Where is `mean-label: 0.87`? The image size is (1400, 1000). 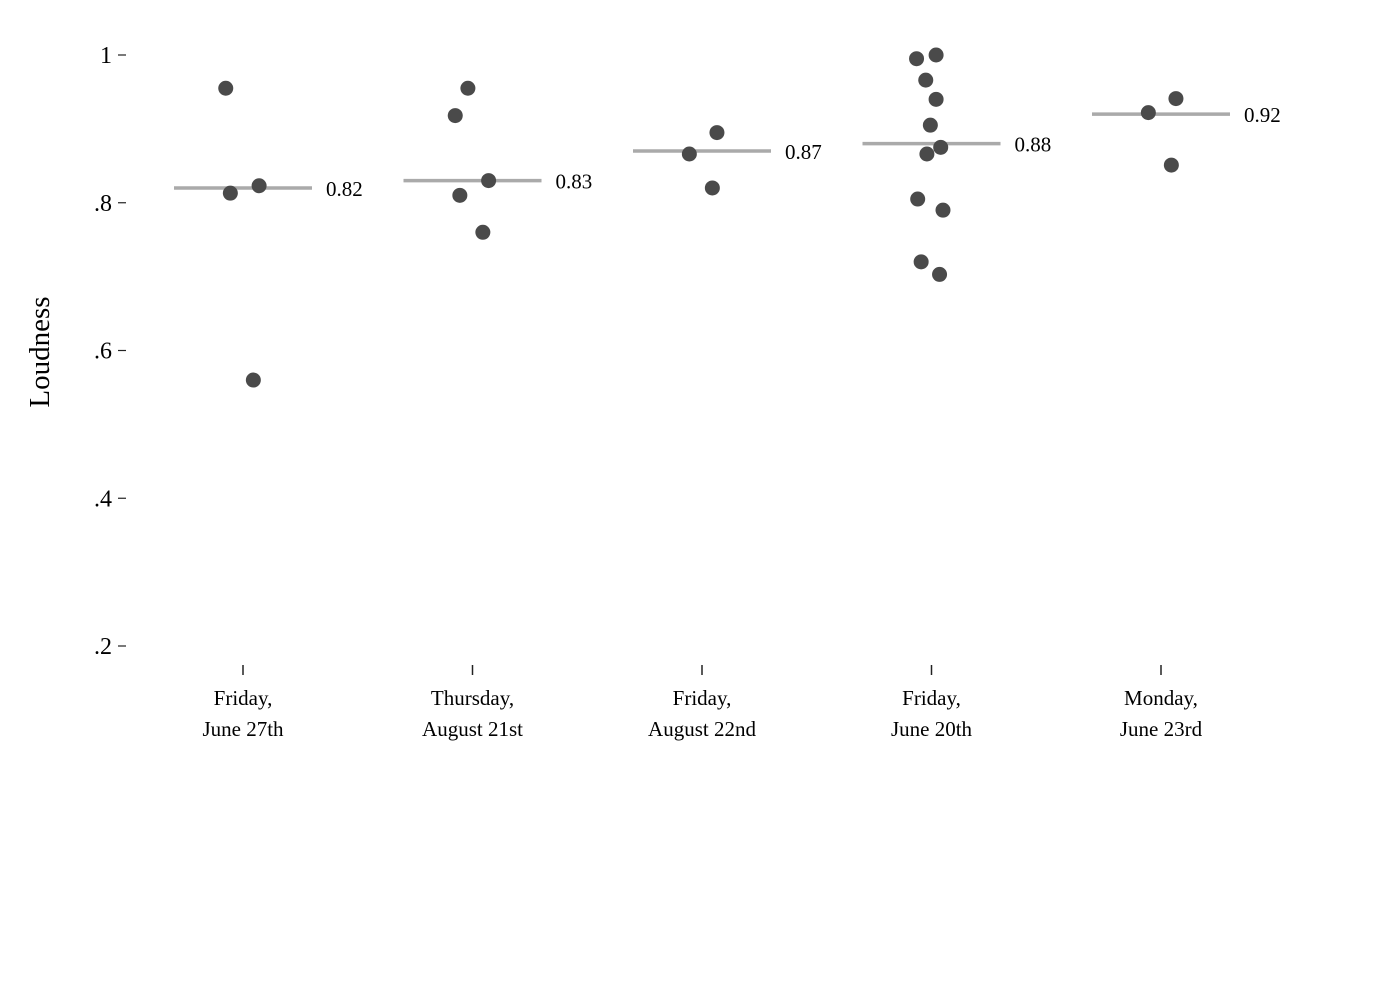 mean-label: 0.87 is located at coordinates (803, 152).